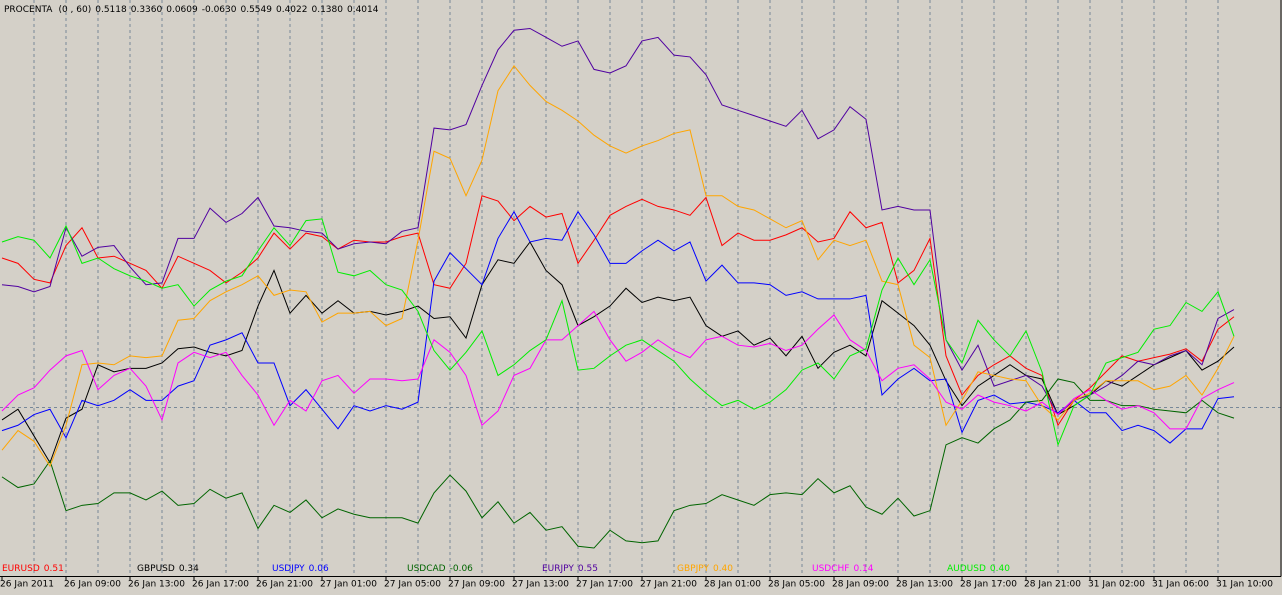  I want to click on x-tick-label: 31 Jan 06:00, so click(1180, 585).